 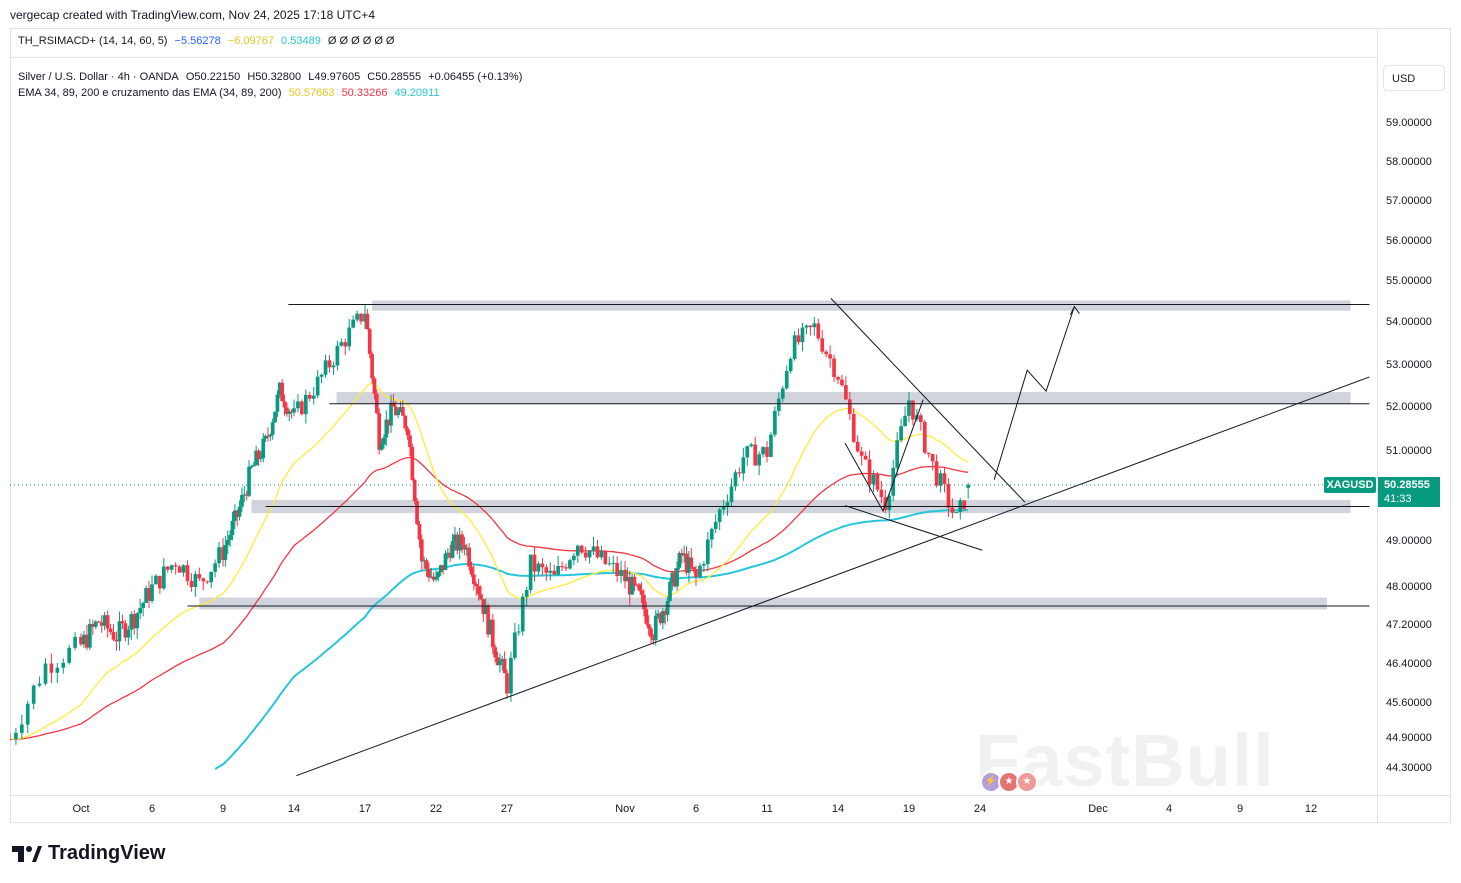 I want to click on price-axis-separator, so click(x=1377, y=425).